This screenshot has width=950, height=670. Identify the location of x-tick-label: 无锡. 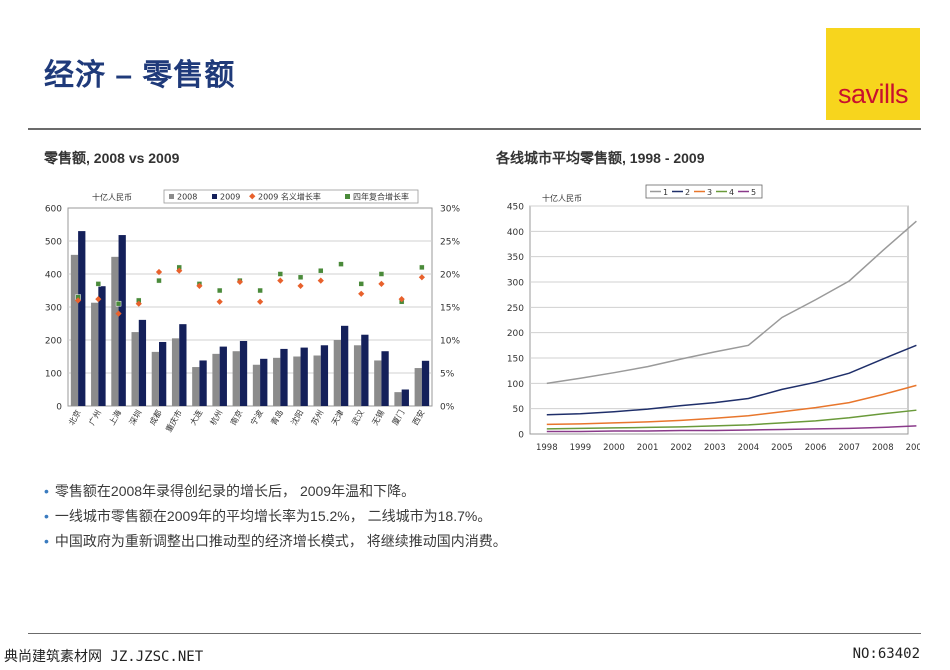
(378, 418).